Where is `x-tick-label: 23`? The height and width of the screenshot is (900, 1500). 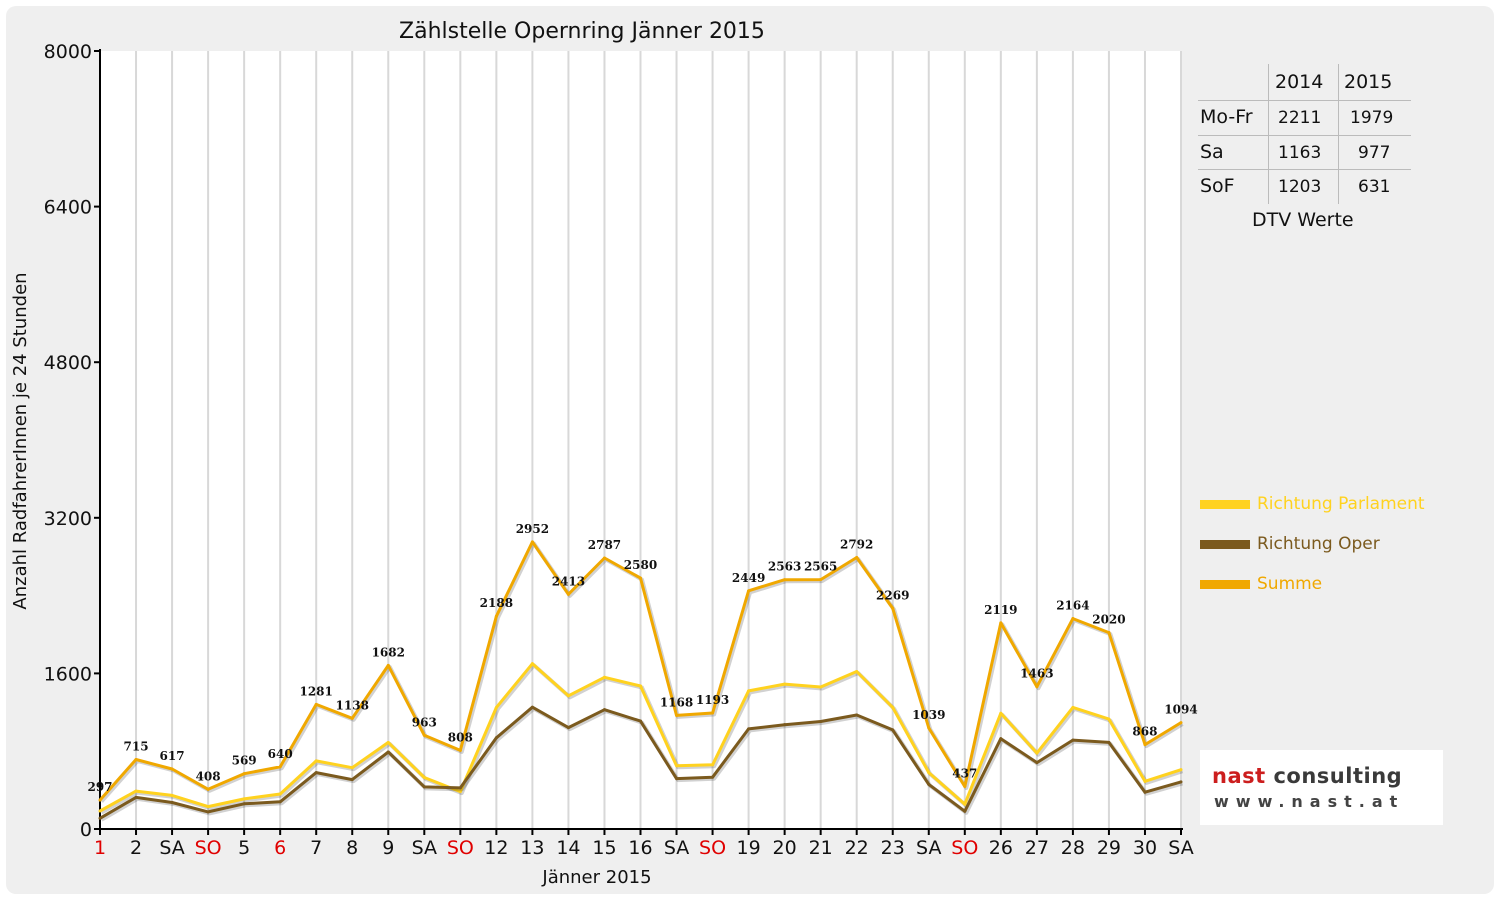 x-tick-label: 23 is located at coordinates (893, 848).